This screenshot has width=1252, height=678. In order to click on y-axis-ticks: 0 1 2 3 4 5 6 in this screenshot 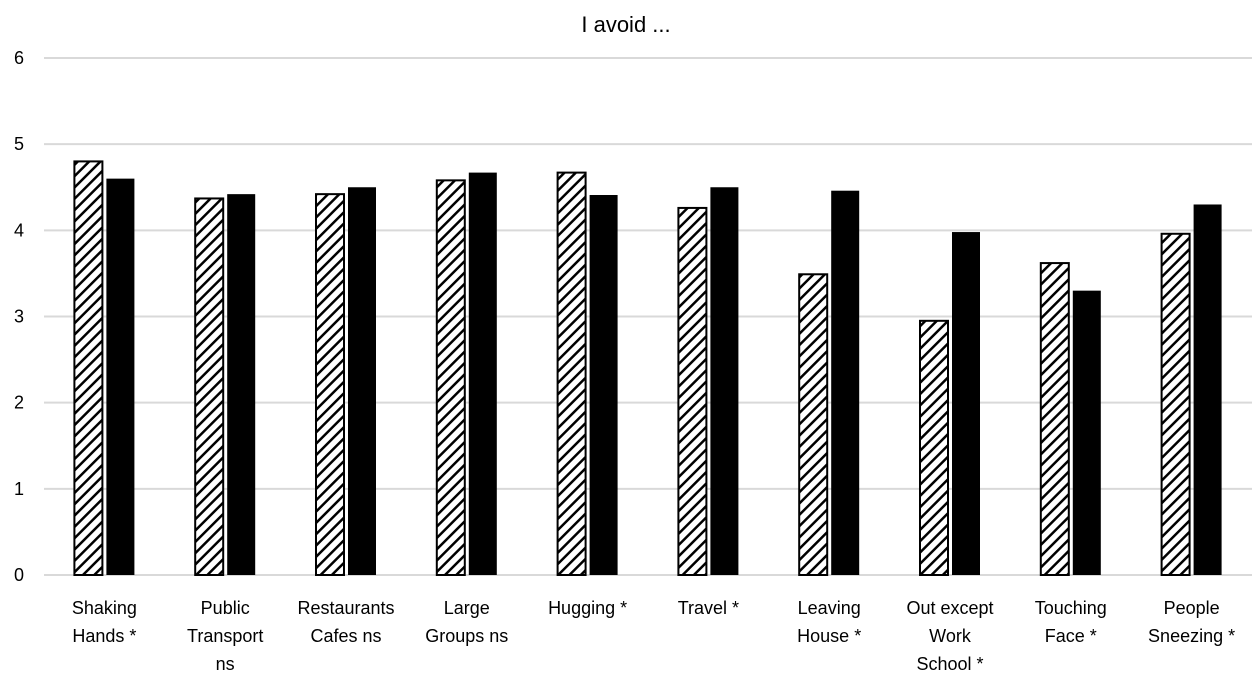, I will do `click(19, 316)`.